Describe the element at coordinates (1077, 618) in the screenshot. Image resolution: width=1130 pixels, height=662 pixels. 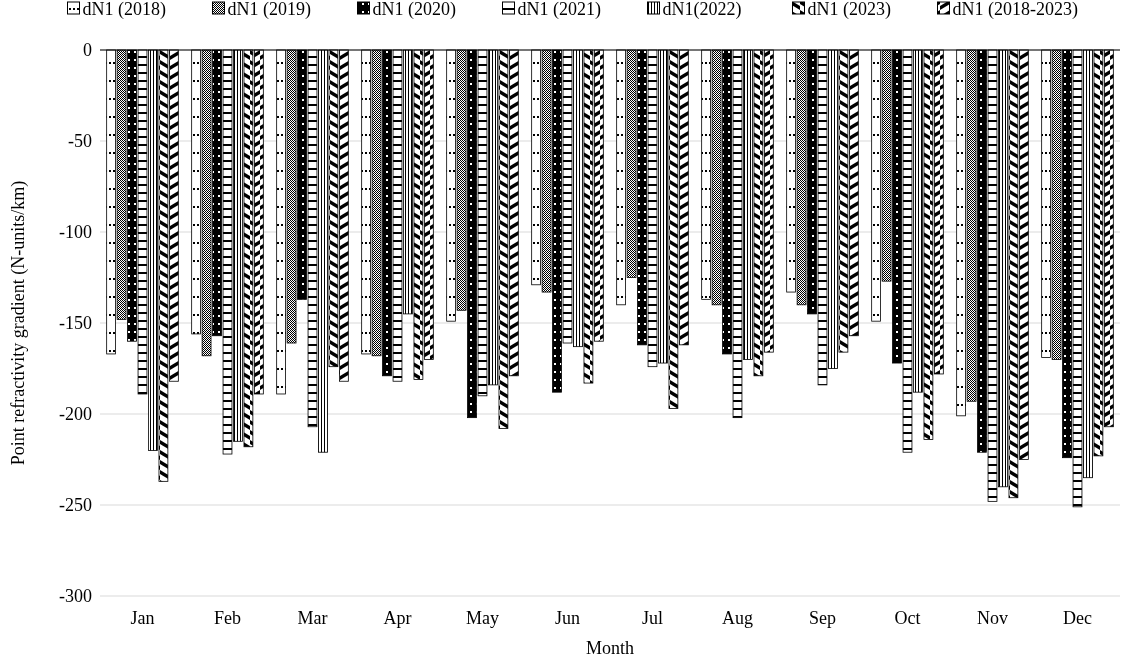
I see `x-tick-label: Dec` at that location.